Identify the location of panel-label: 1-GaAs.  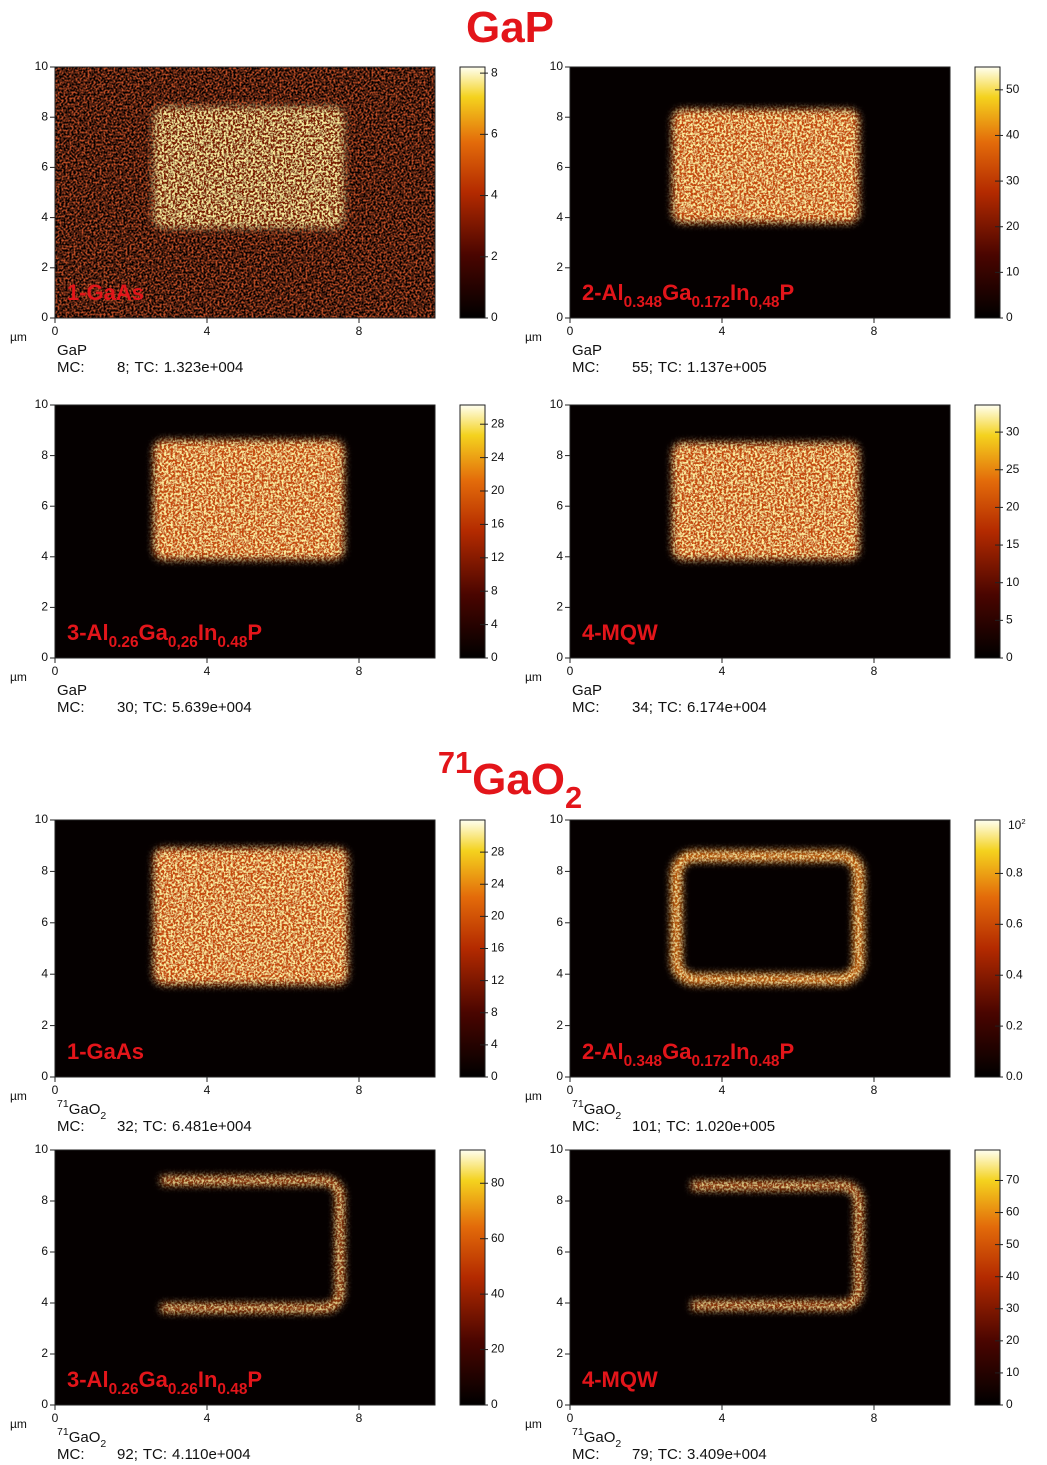
(105, 1051).